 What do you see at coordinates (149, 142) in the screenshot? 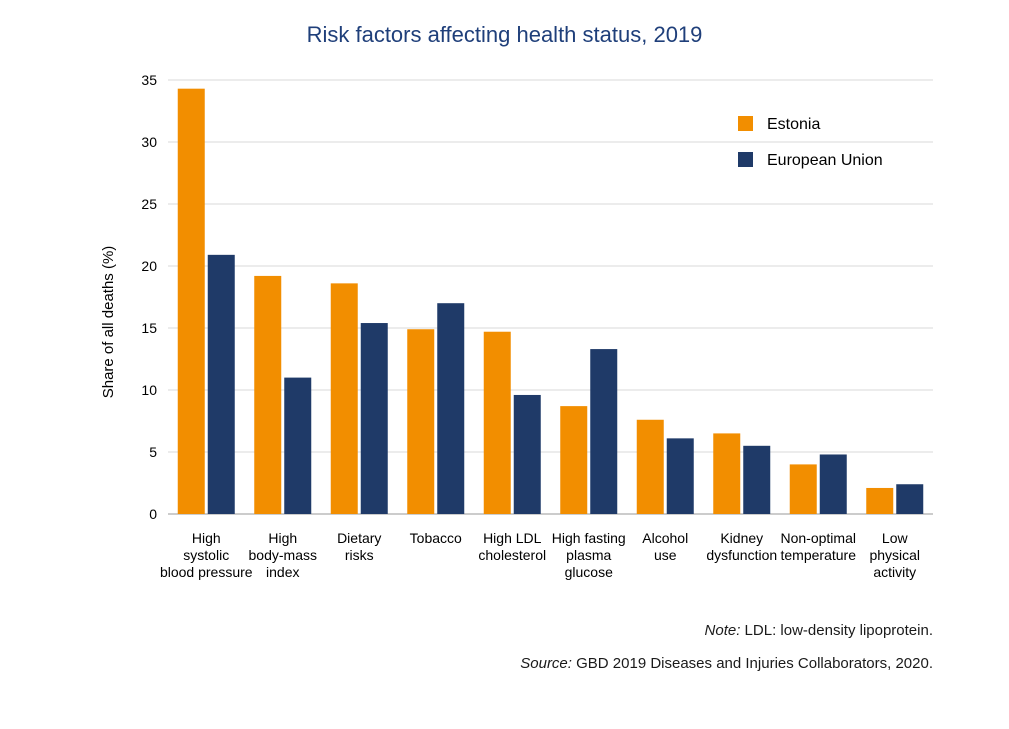
I see `y-tick-label: 30` at bounding box center [149, 142].